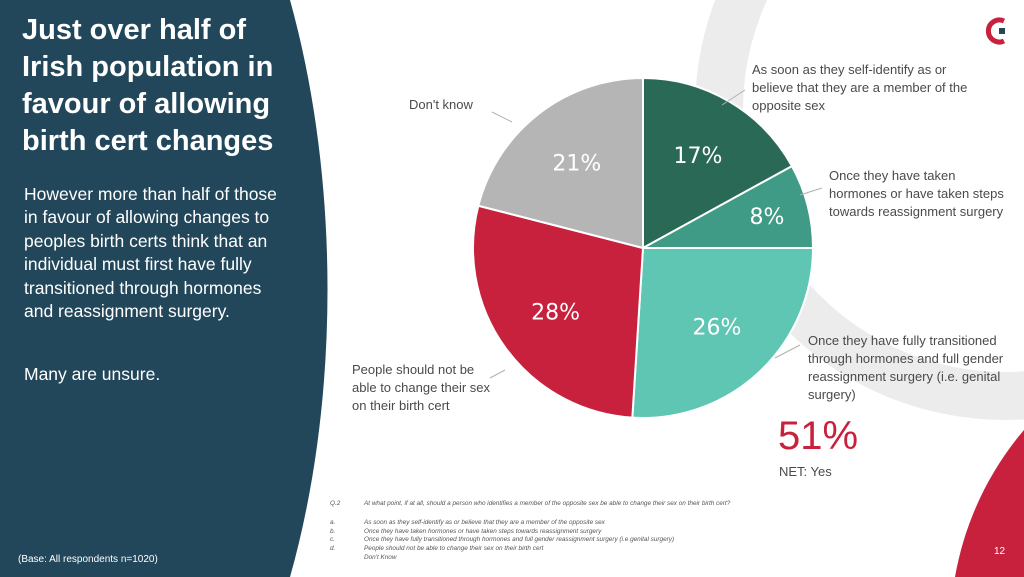 The width and height of the screenshot is (1024, 577). Describe the element at coordinates (805, 471) in the screenshot. I see `net-yes-label: NET: Yes` at that location.